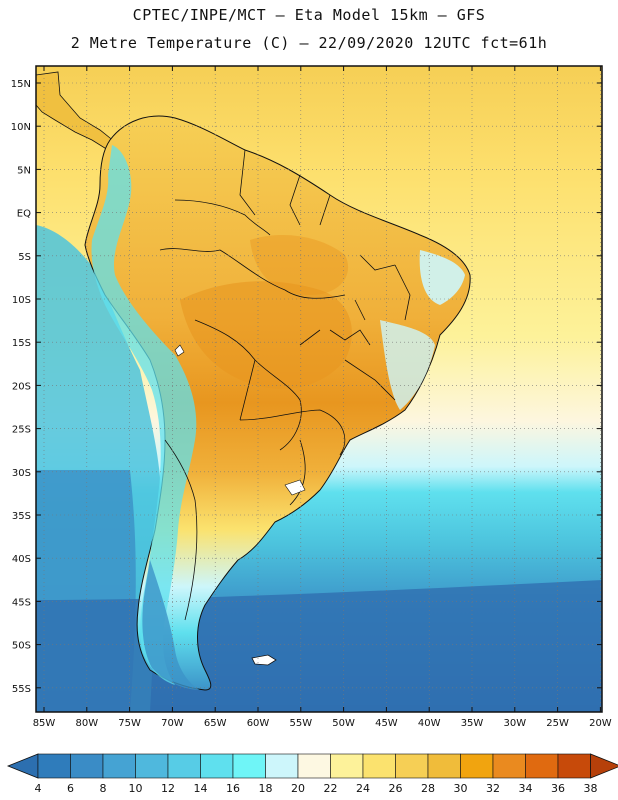 The height and width of the screenshot is (800, 618). I want to click on colorbar-label: 28, so click(428, 788).